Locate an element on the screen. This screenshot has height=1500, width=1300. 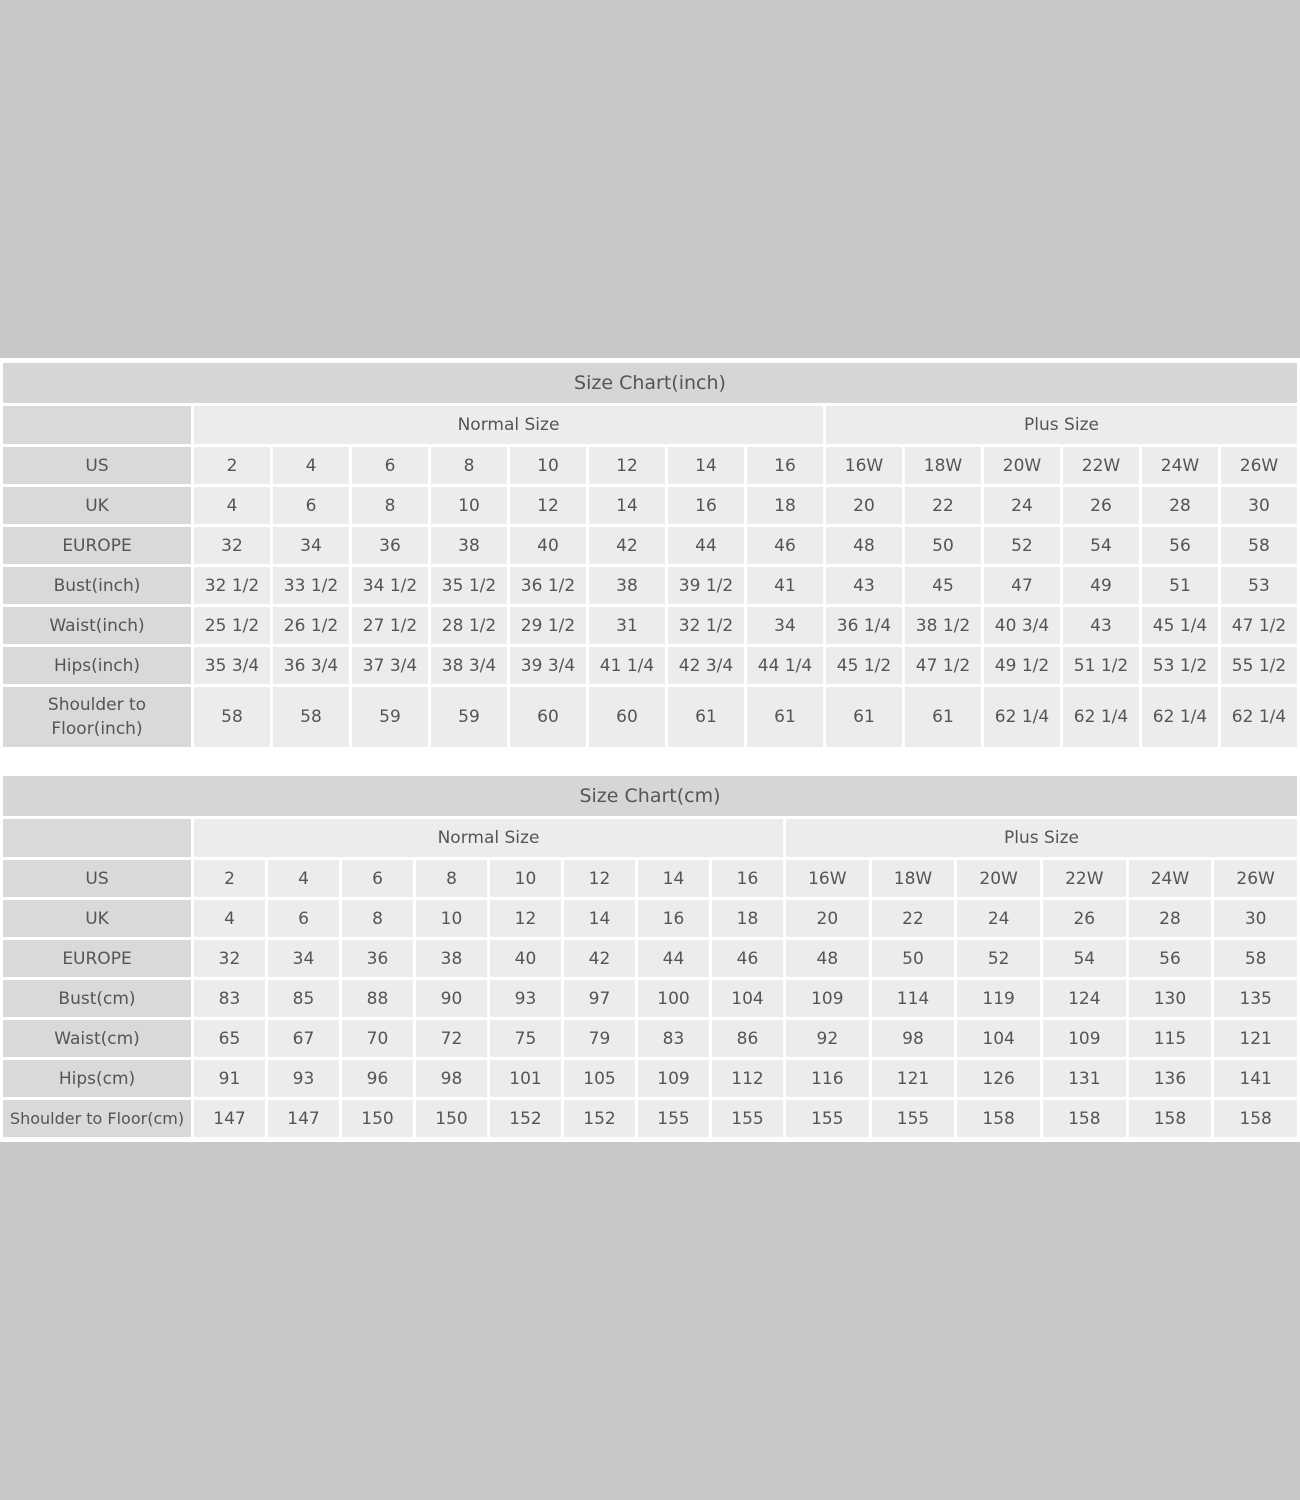
title-row: Size Chart(cm) is located at coordinates (650, 796).